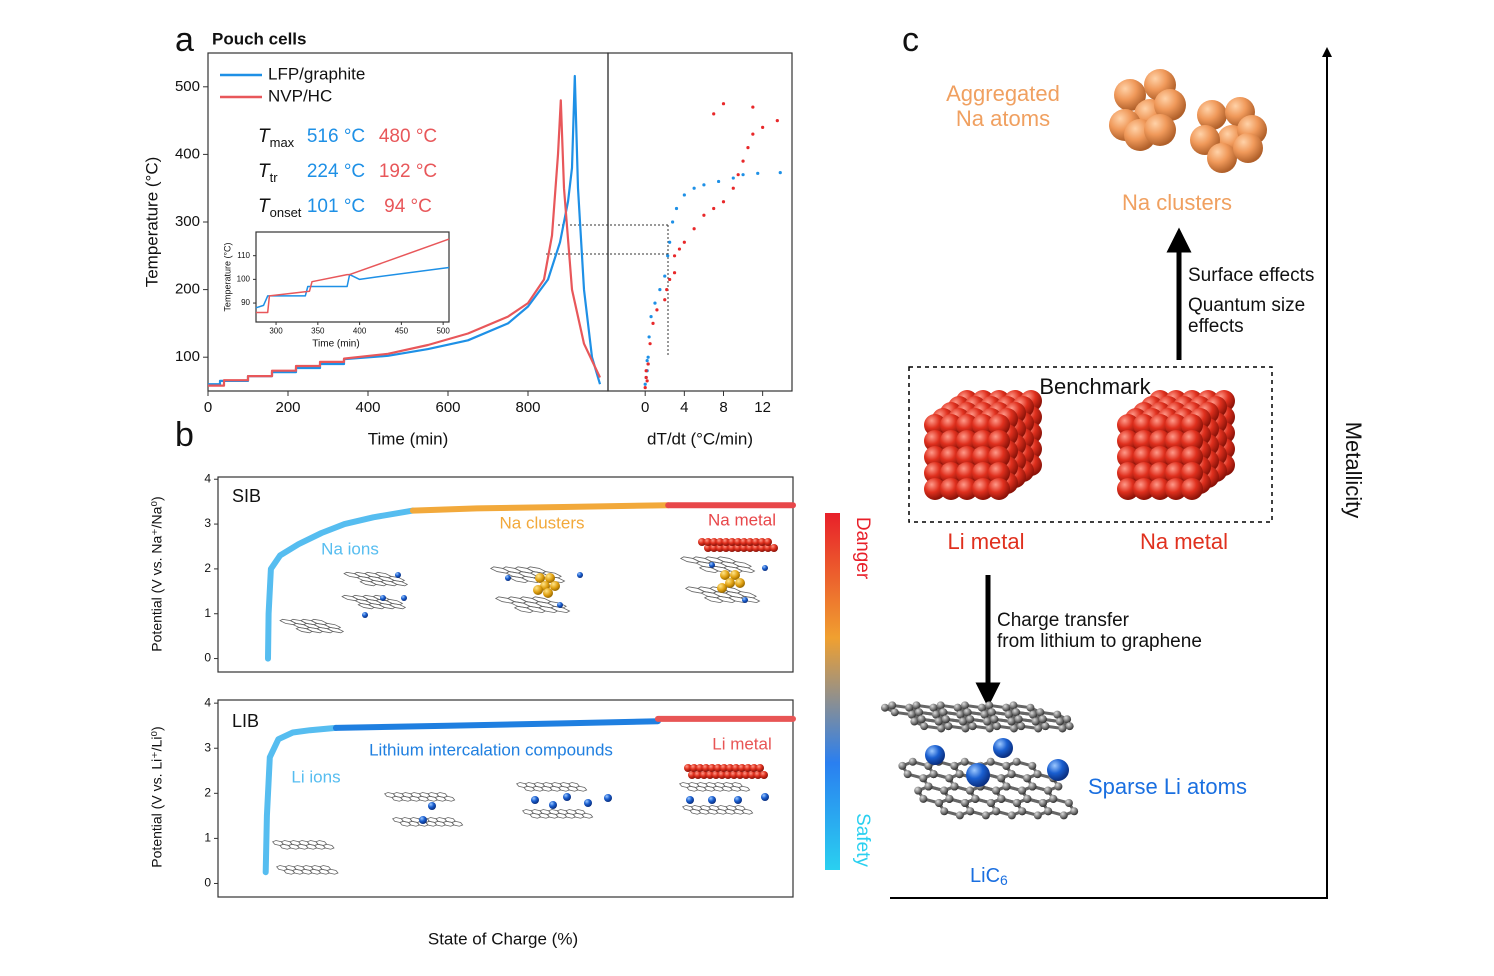 This screenshot has height=976, width=1494. Describe the element at coordinates (1167, 786) in the screenshot. I see `label: Sparse Li atoms` at that location.